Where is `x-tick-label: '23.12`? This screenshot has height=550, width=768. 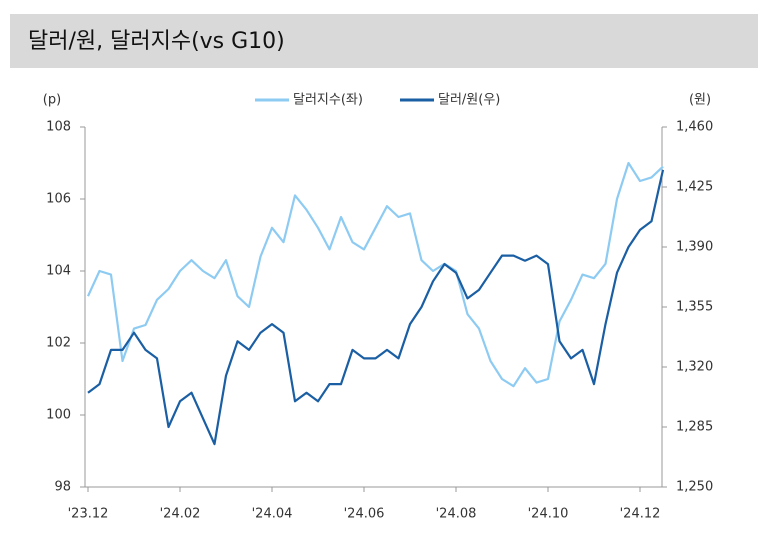 x-tick-label: '23.12 is located at coordinates (88, 514).